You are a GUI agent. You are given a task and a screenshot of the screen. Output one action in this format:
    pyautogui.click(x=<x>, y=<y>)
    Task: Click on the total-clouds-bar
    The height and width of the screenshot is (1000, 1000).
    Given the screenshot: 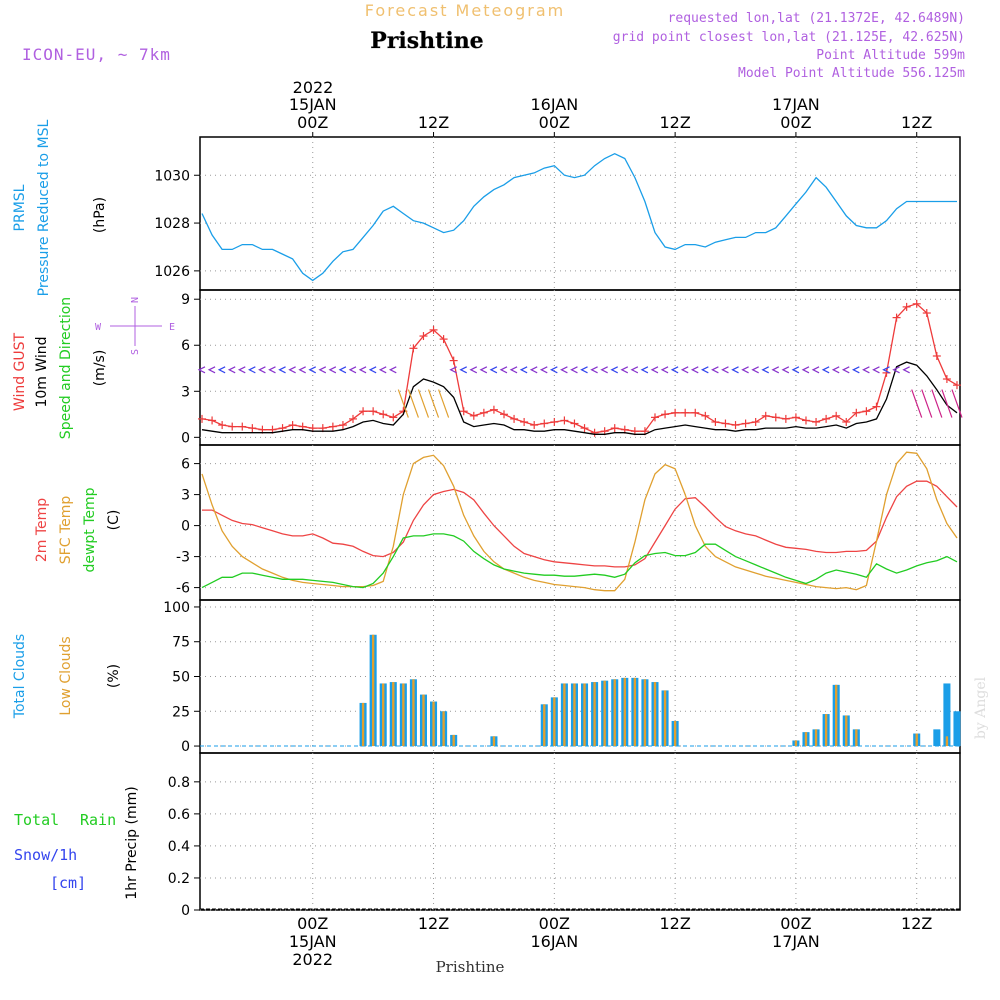 What is the action you would take?
    pyautogui.click(x=957, y=729)
    